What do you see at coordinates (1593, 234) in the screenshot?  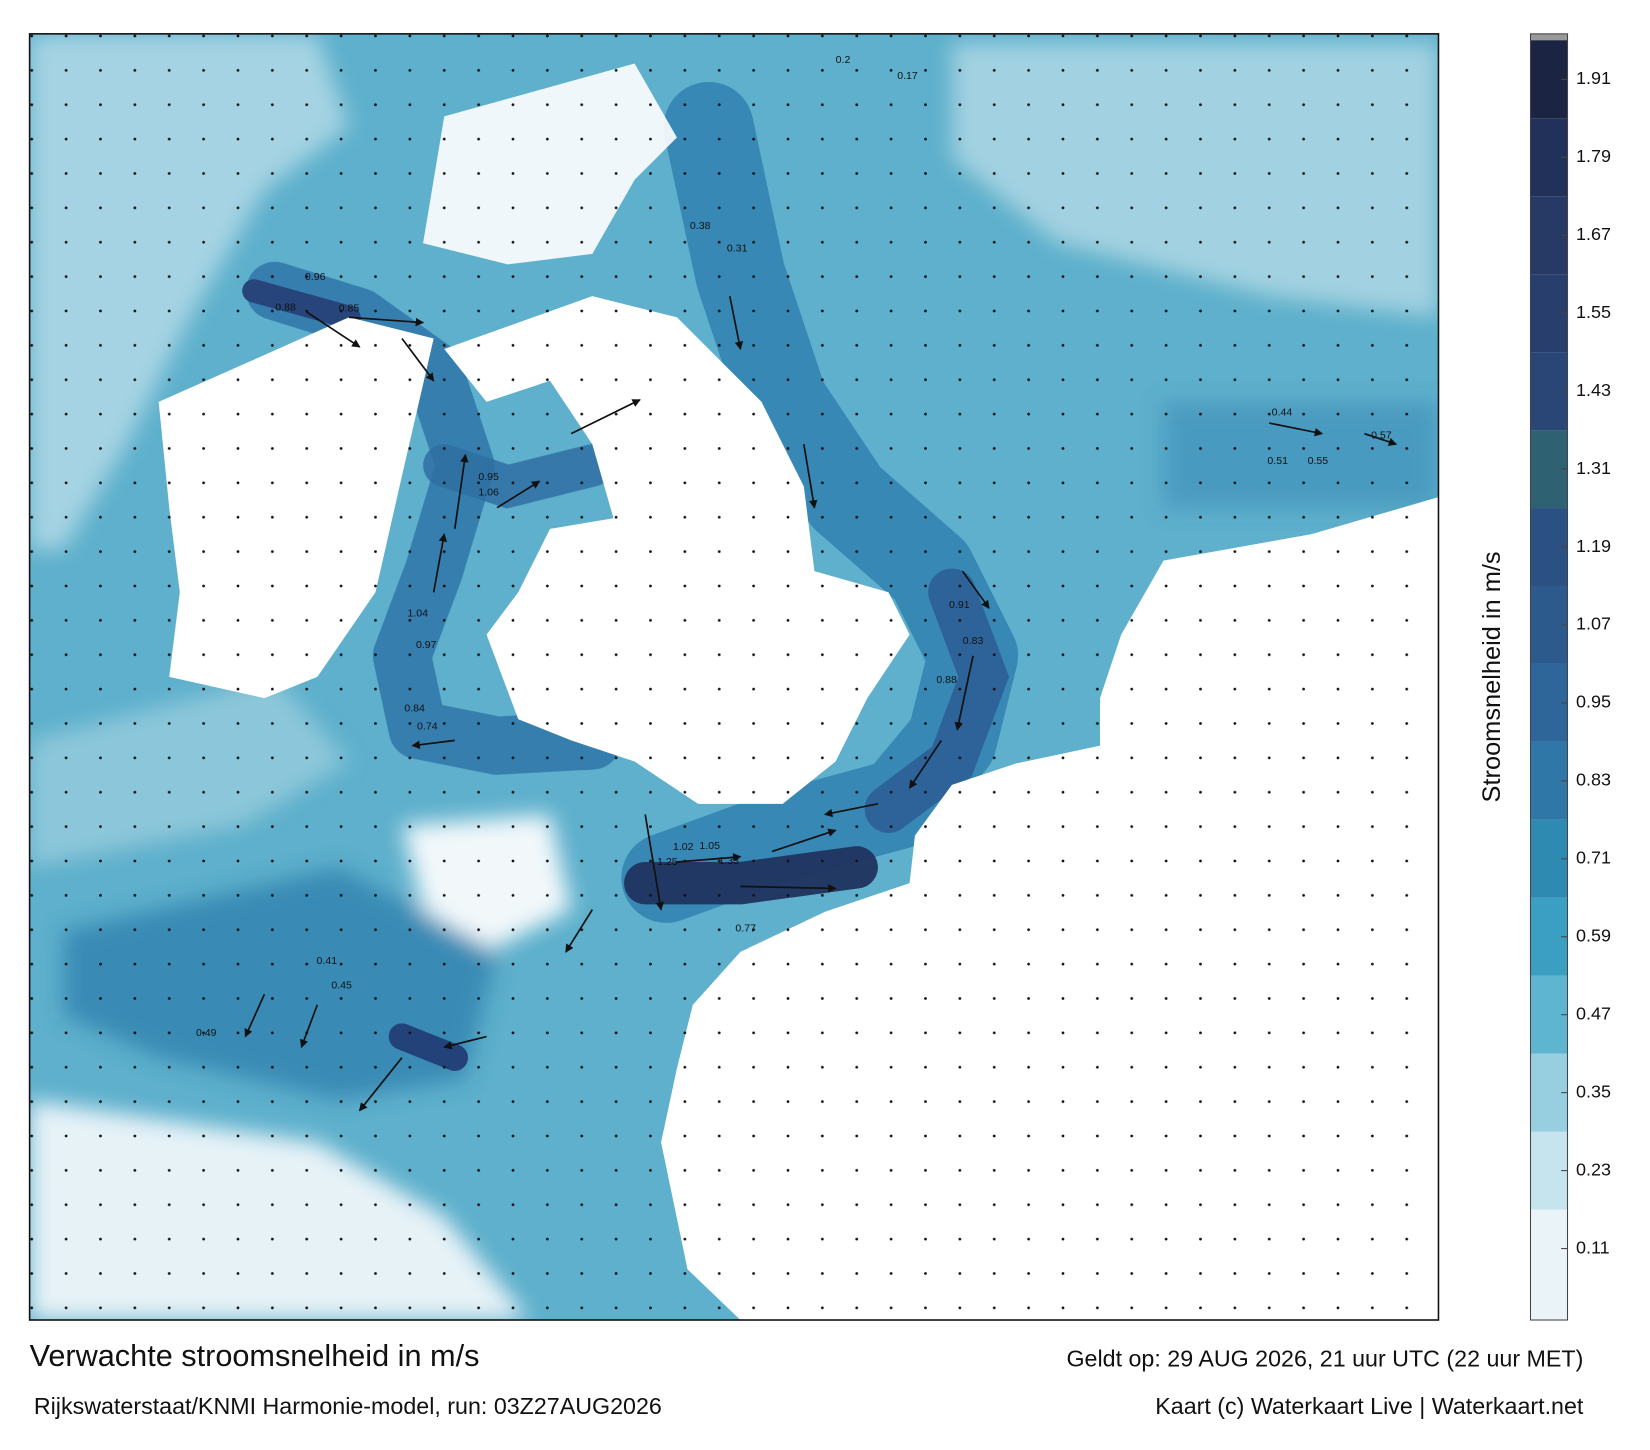 I see `colorbar-tick-label: 1.67` at bounding box center [1593, 234].